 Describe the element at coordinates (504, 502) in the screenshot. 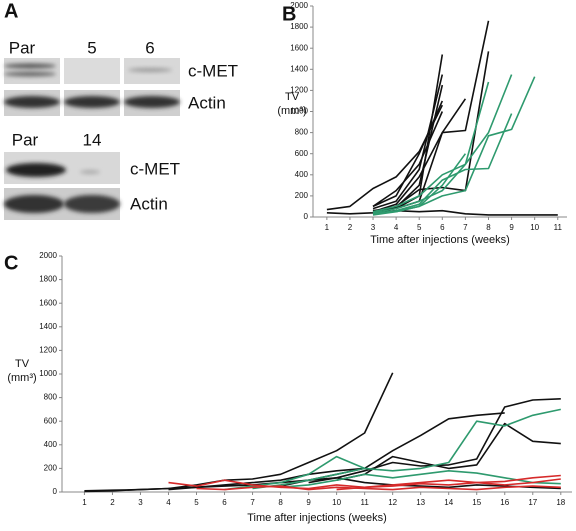

I see `x-tick-label: 16` at that location.